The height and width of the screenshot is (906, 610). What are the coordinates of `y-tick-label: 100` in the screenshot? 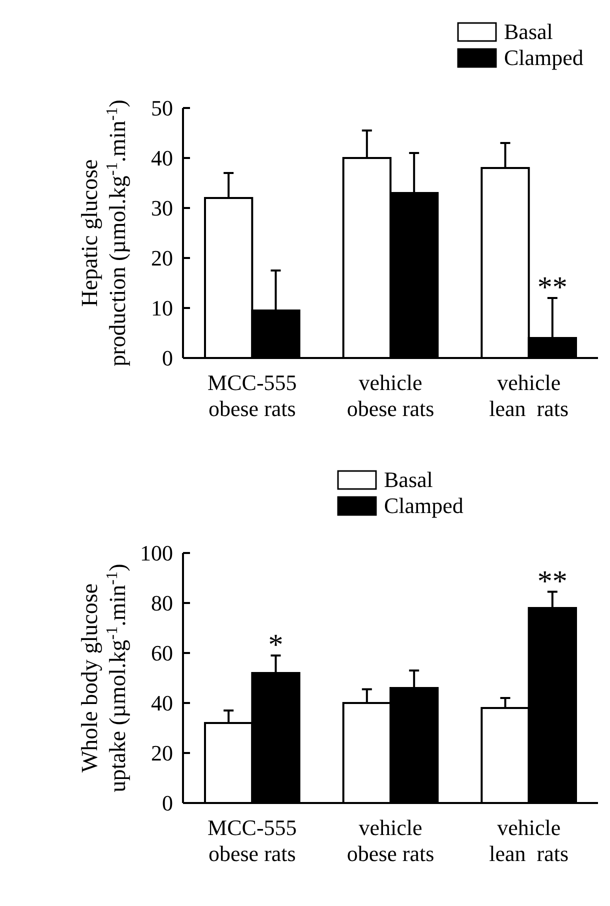 It's located at (156, 553).